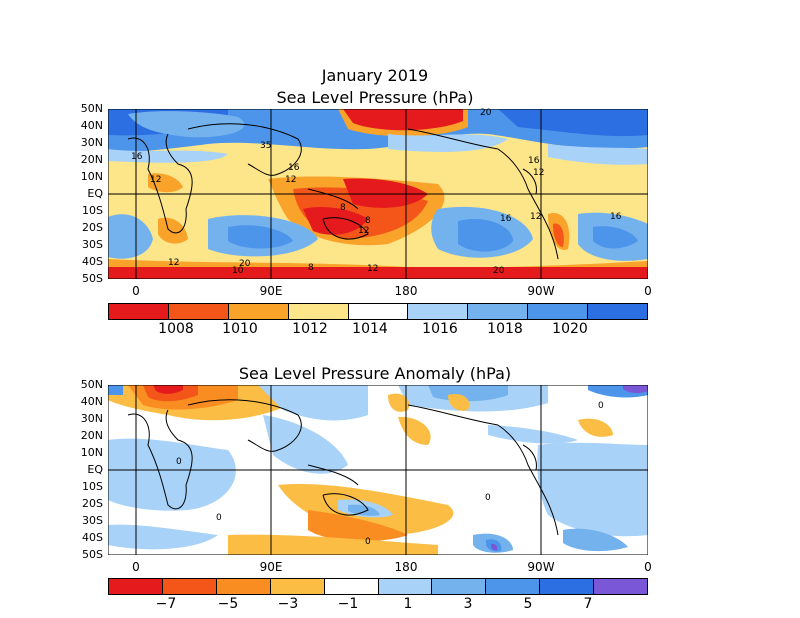  I want to click on slp-colorbar, so click(378, 311).